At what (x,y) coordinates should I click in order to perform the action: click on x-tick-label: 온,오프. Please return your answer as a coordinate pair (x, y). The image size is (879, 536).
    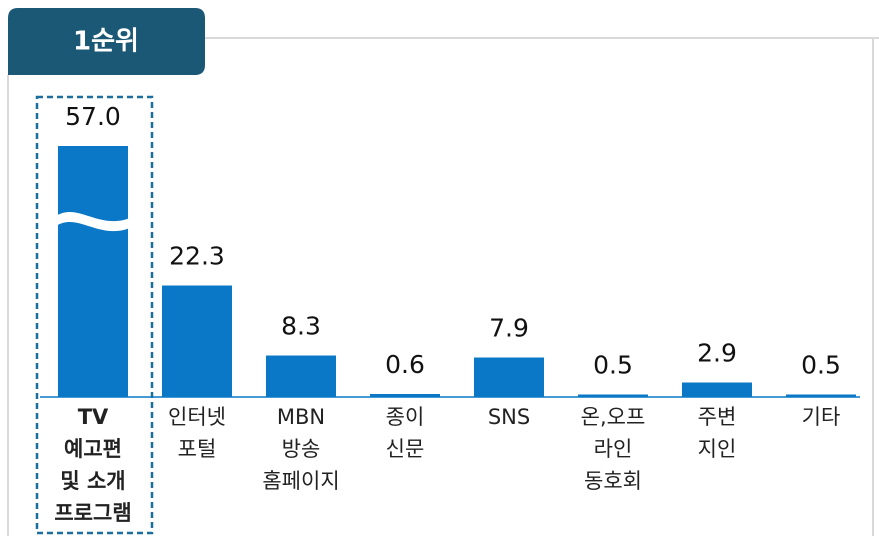
    Looking at the image, I should click on (613, 417).